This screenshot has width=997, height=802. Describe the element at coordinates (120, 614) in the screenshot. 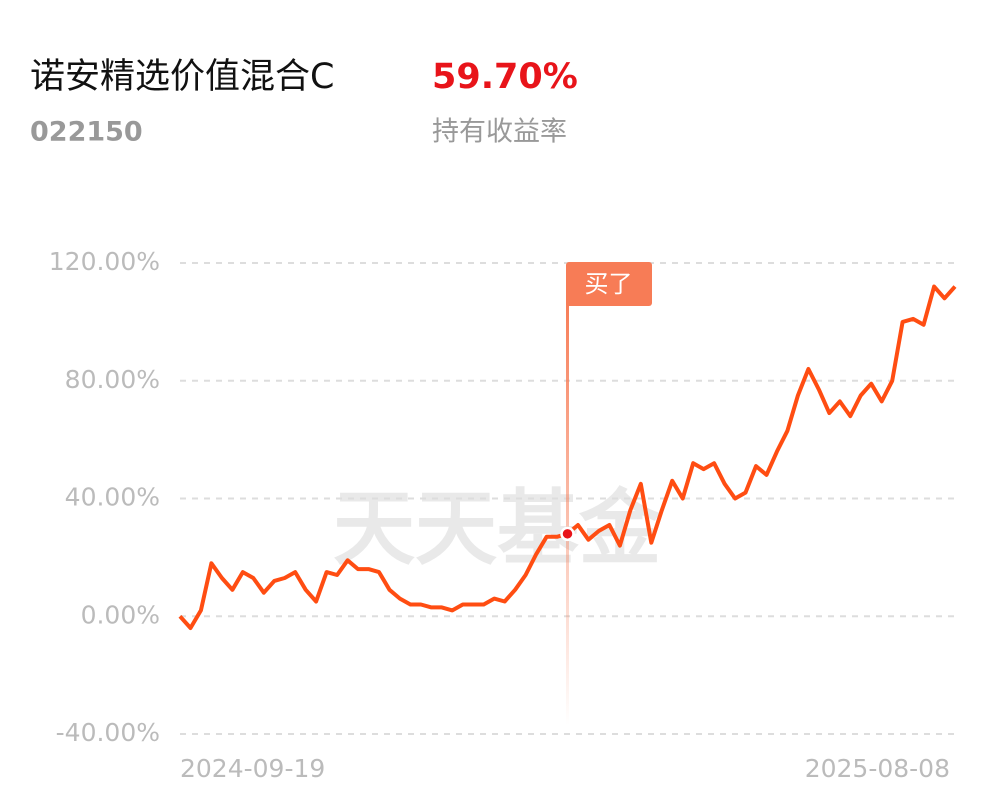

I see `y-tick-label: 0.00%` at that location.